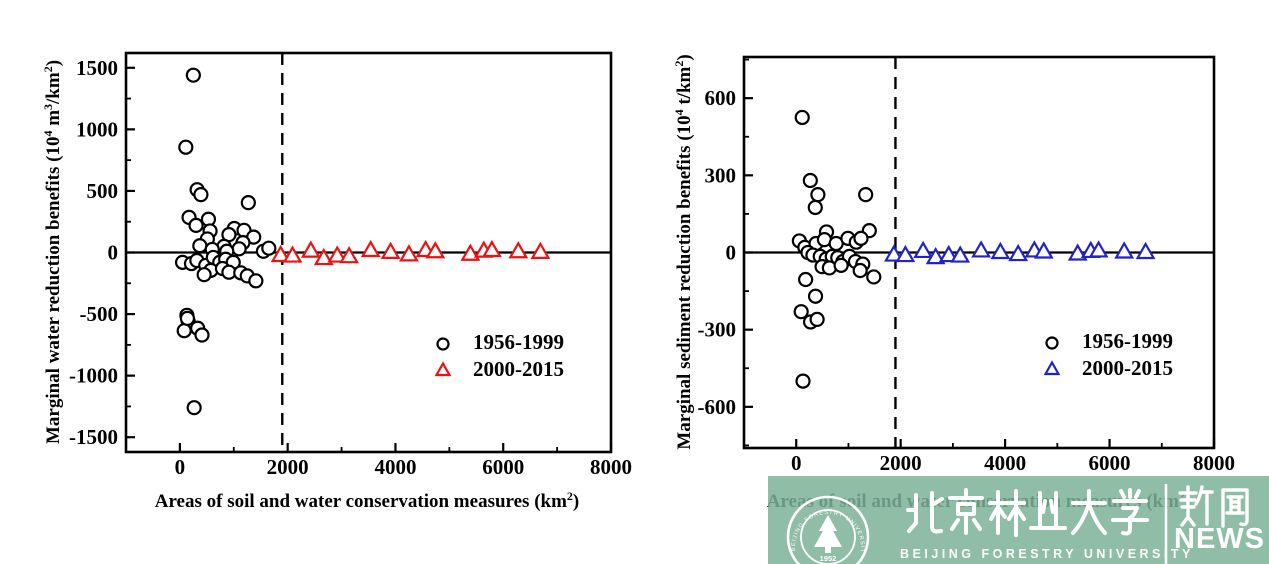 This screenshot has width=1269, height=564. I want to click on university-emblem: 1952 BEIJING FORESTRY UNIVERSITY, so click(827, 528).